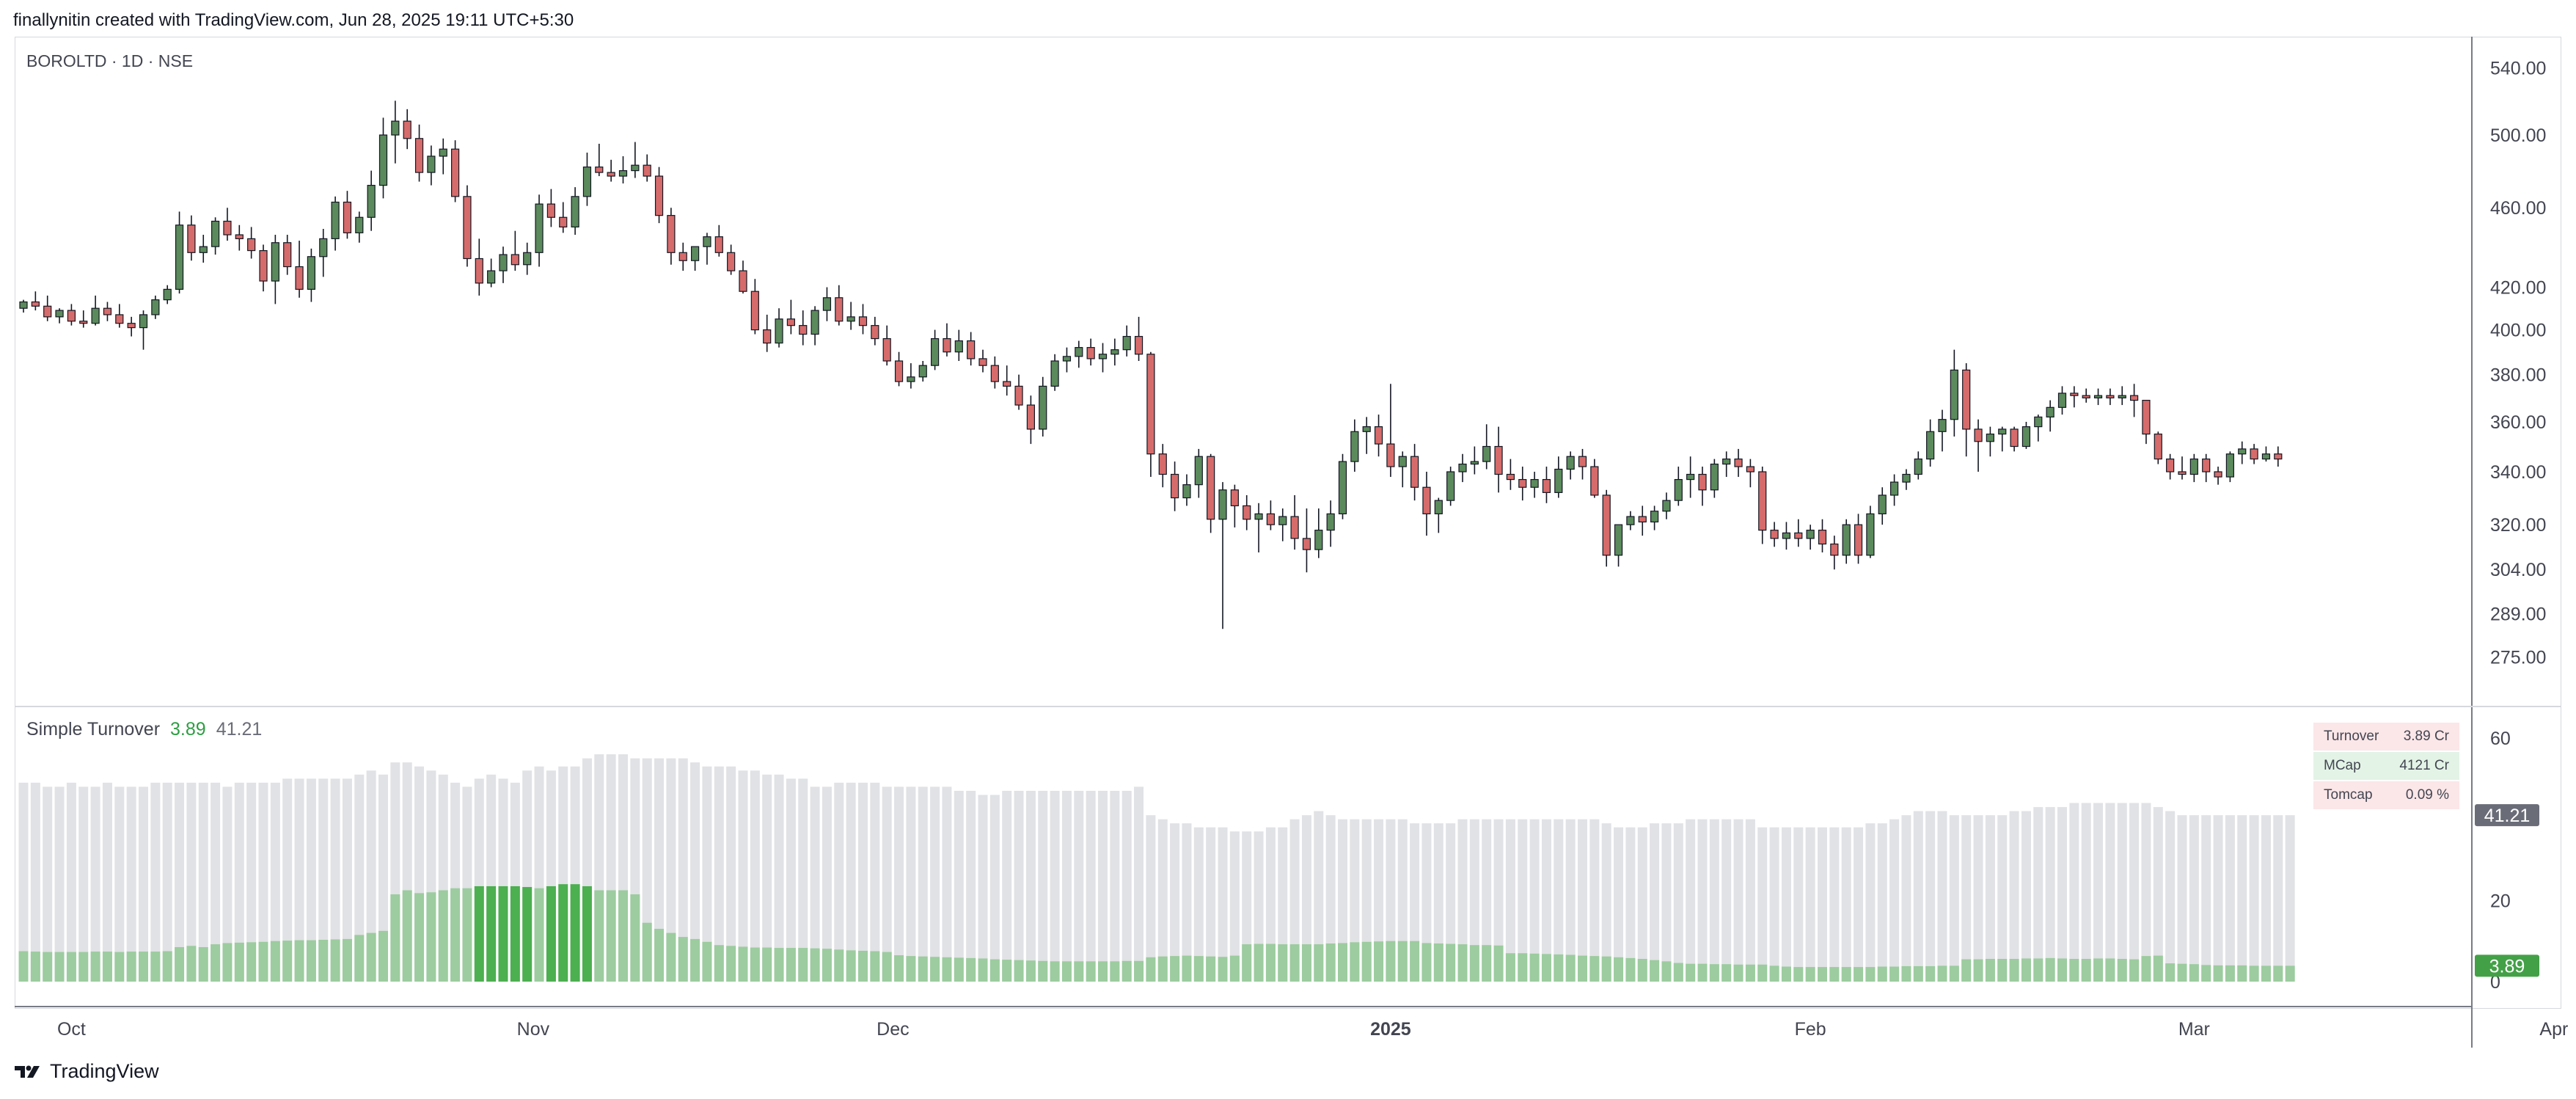 This screenshot has height=1099, width=2576. Describe the element at coordinates (2518, 472) in the screenshot. I see `price-tick-label: 340.00` at that location.